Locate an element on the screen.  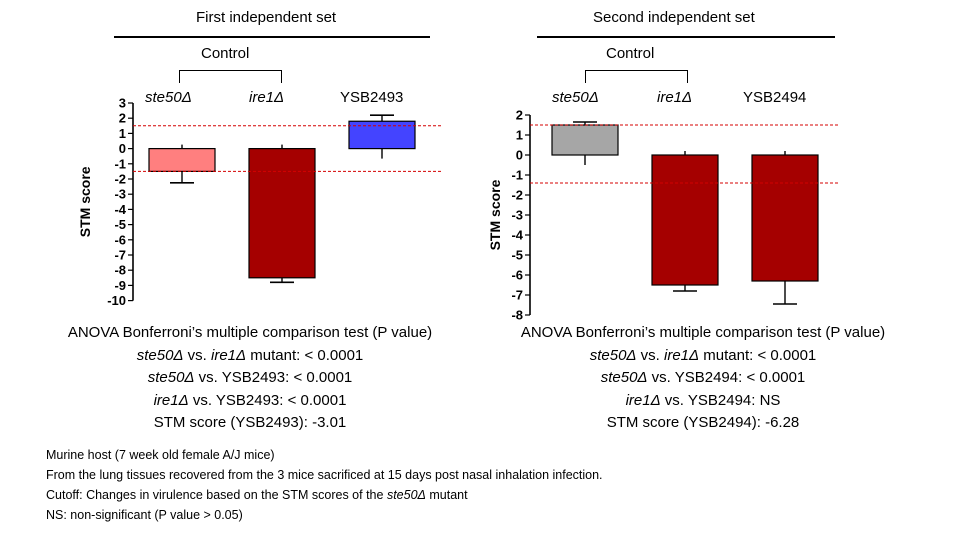
left-y-tick-label: -9 is located at coordinates (120, 285).